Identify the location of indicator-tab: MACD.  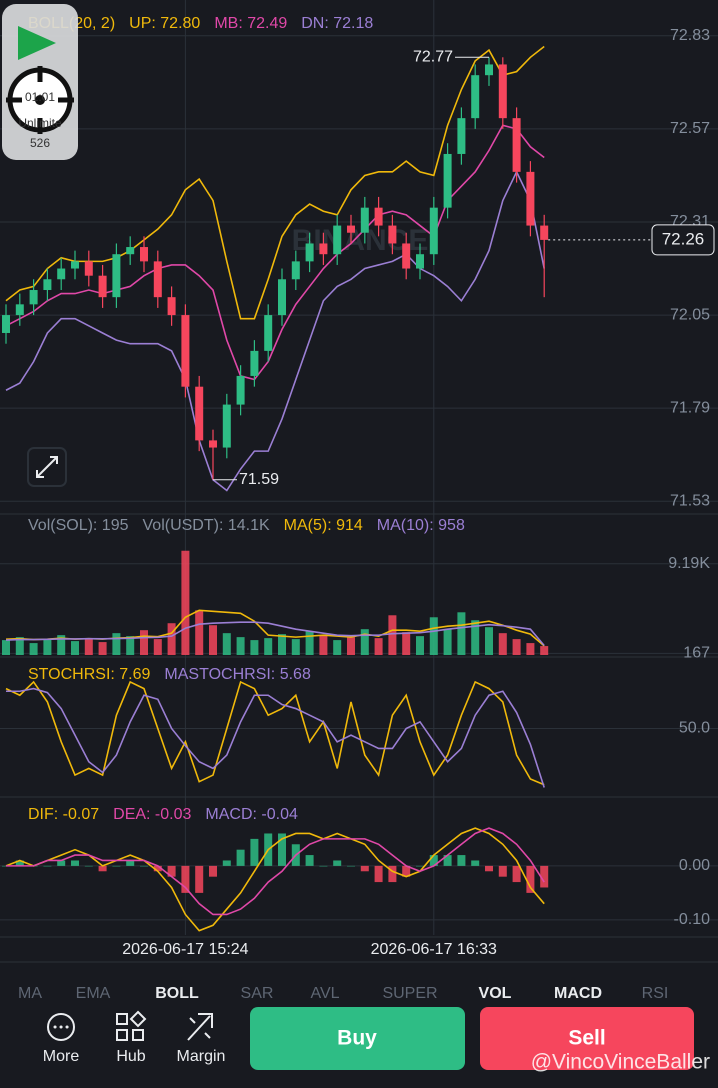
(578, 993).